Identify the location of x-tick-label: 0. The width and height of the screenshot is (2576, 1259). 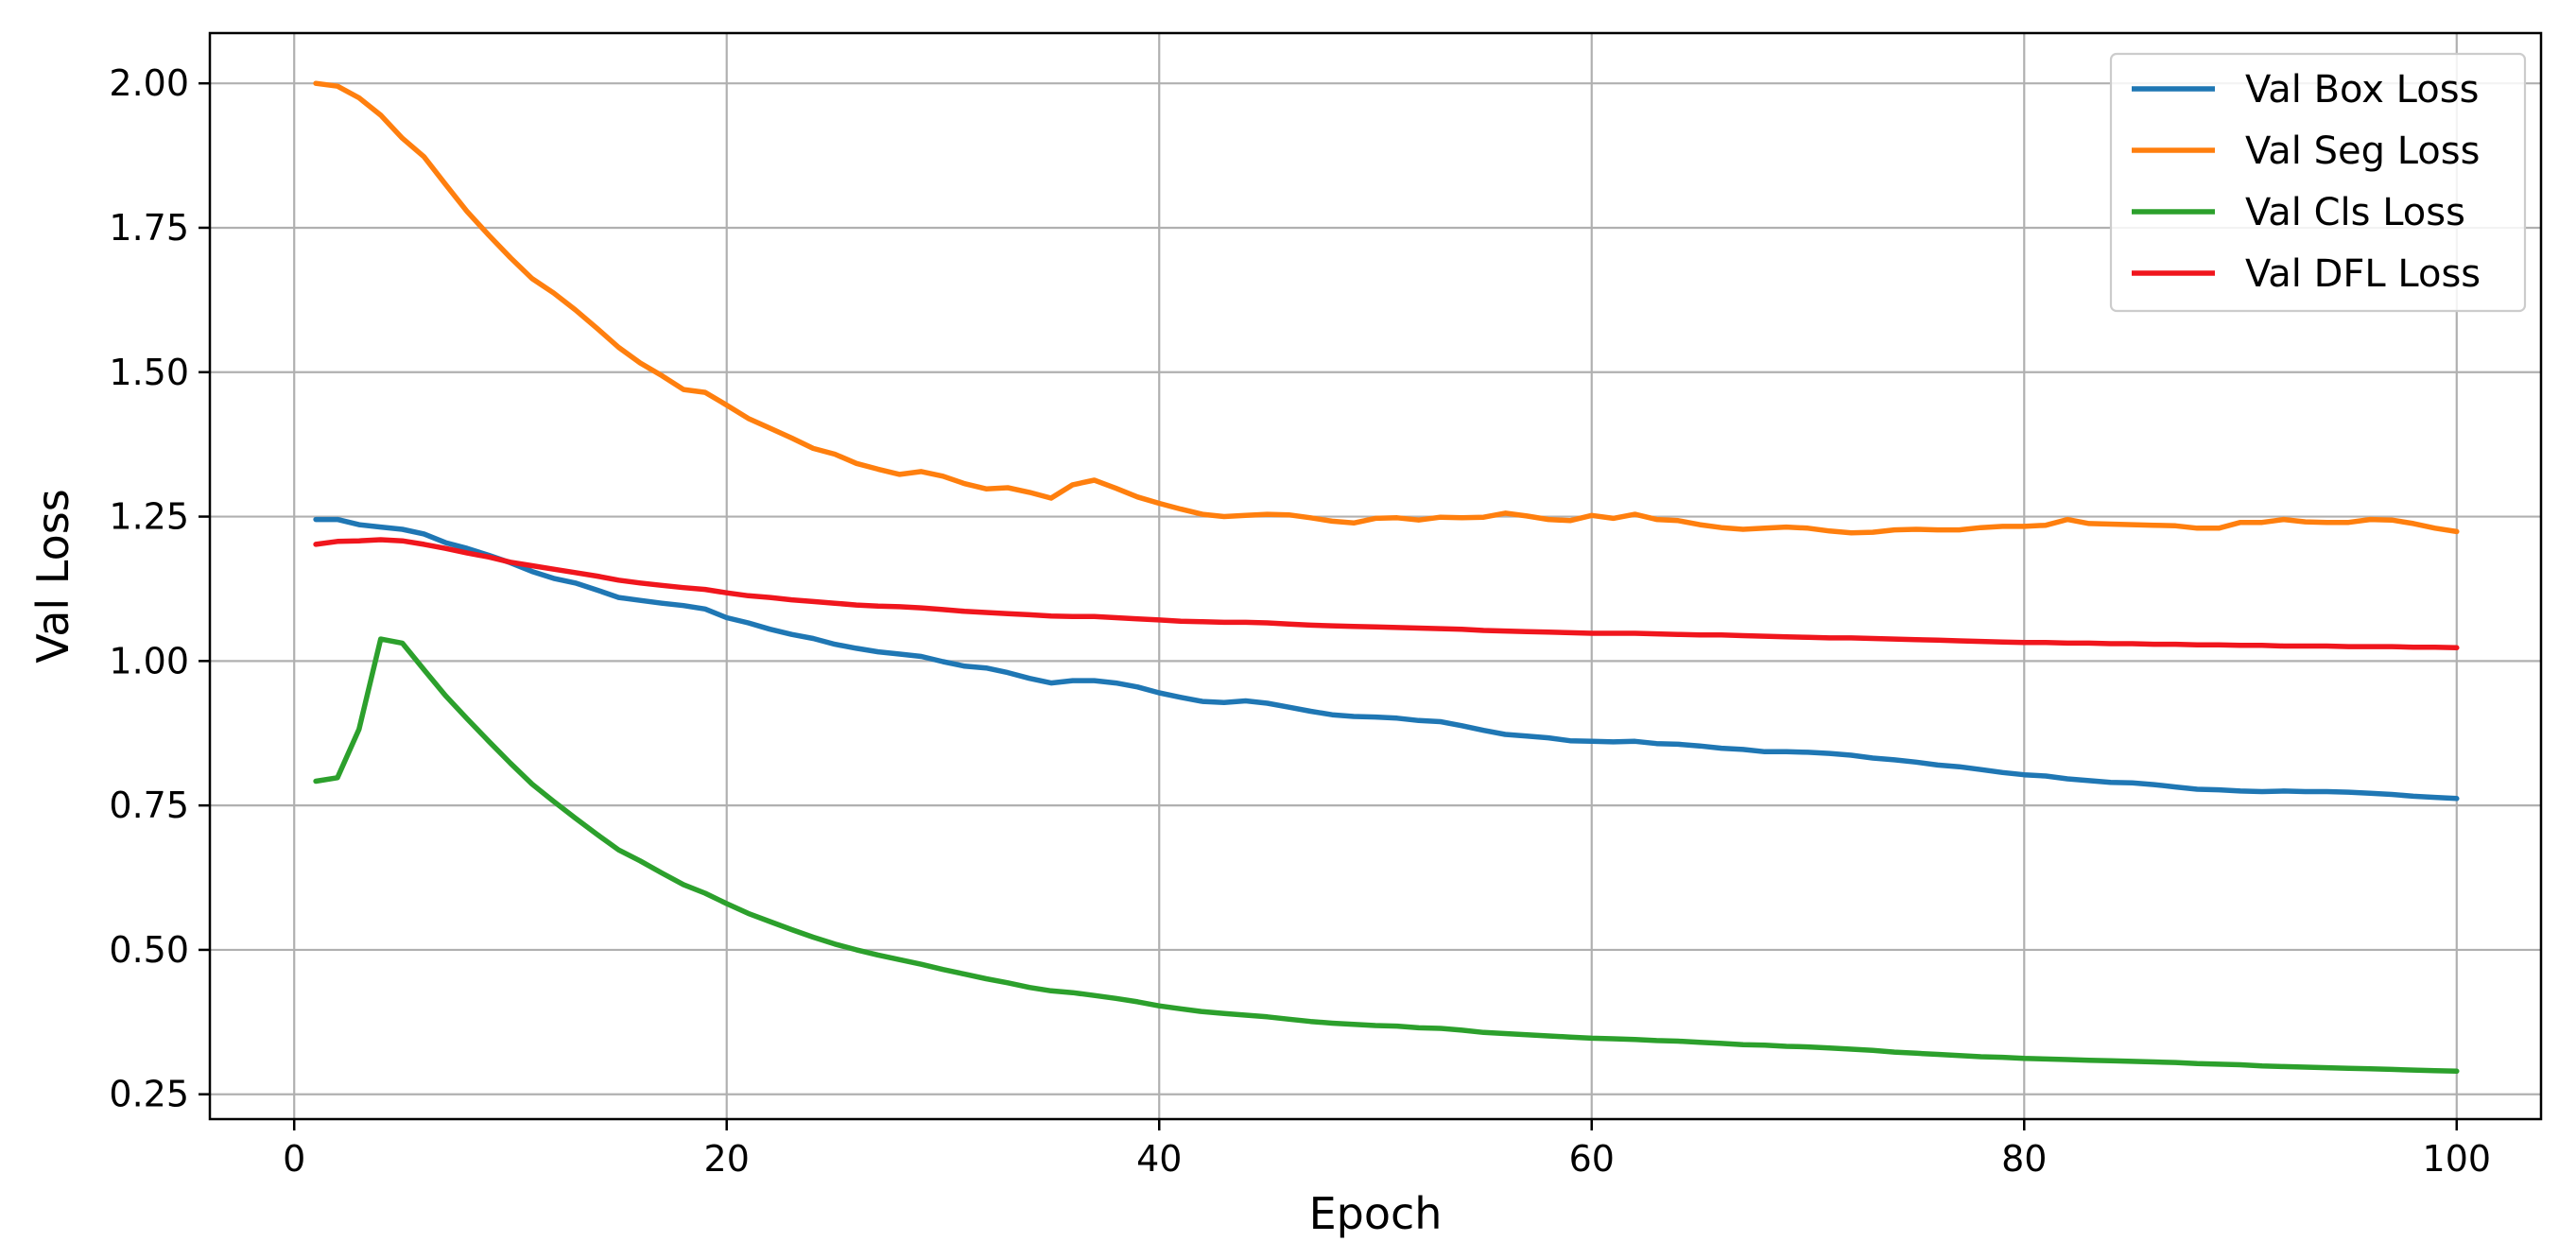
(294, 1159).